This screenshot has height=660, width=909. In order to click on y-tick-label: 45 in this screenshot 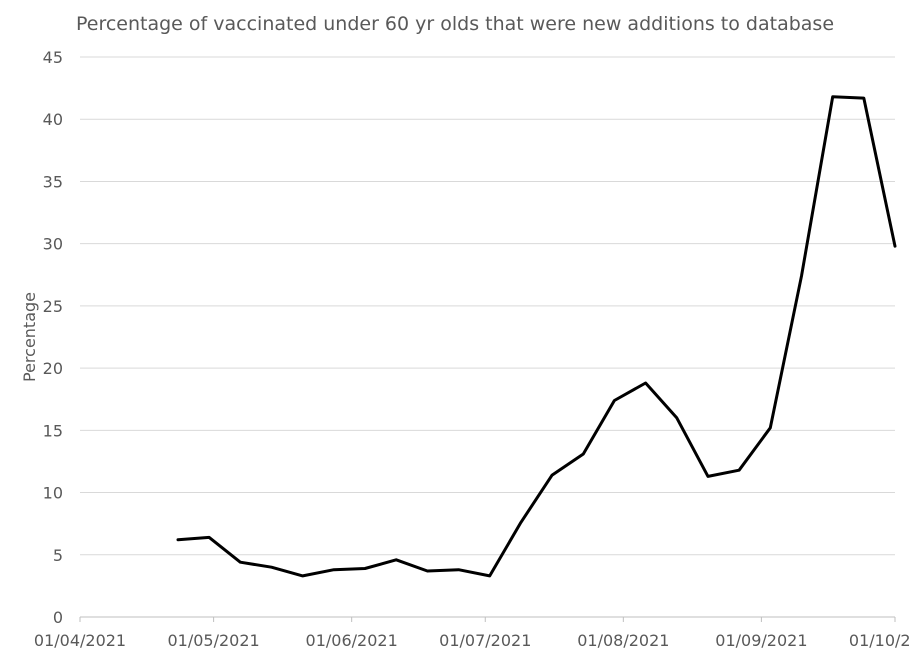, I will do `click(53, 57)`.